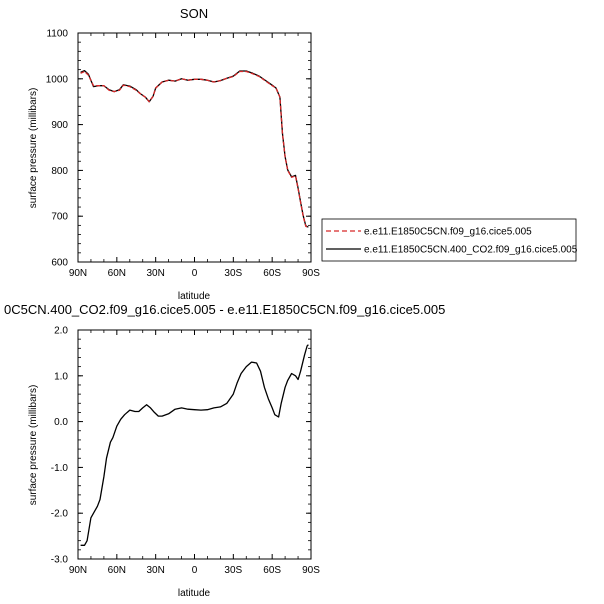  Describe the element at coordinates (448, 232) in the screenshot. I see `legend-label-0: e.e11.E1850C5CN.f09_g16.cice5.005` at that location.